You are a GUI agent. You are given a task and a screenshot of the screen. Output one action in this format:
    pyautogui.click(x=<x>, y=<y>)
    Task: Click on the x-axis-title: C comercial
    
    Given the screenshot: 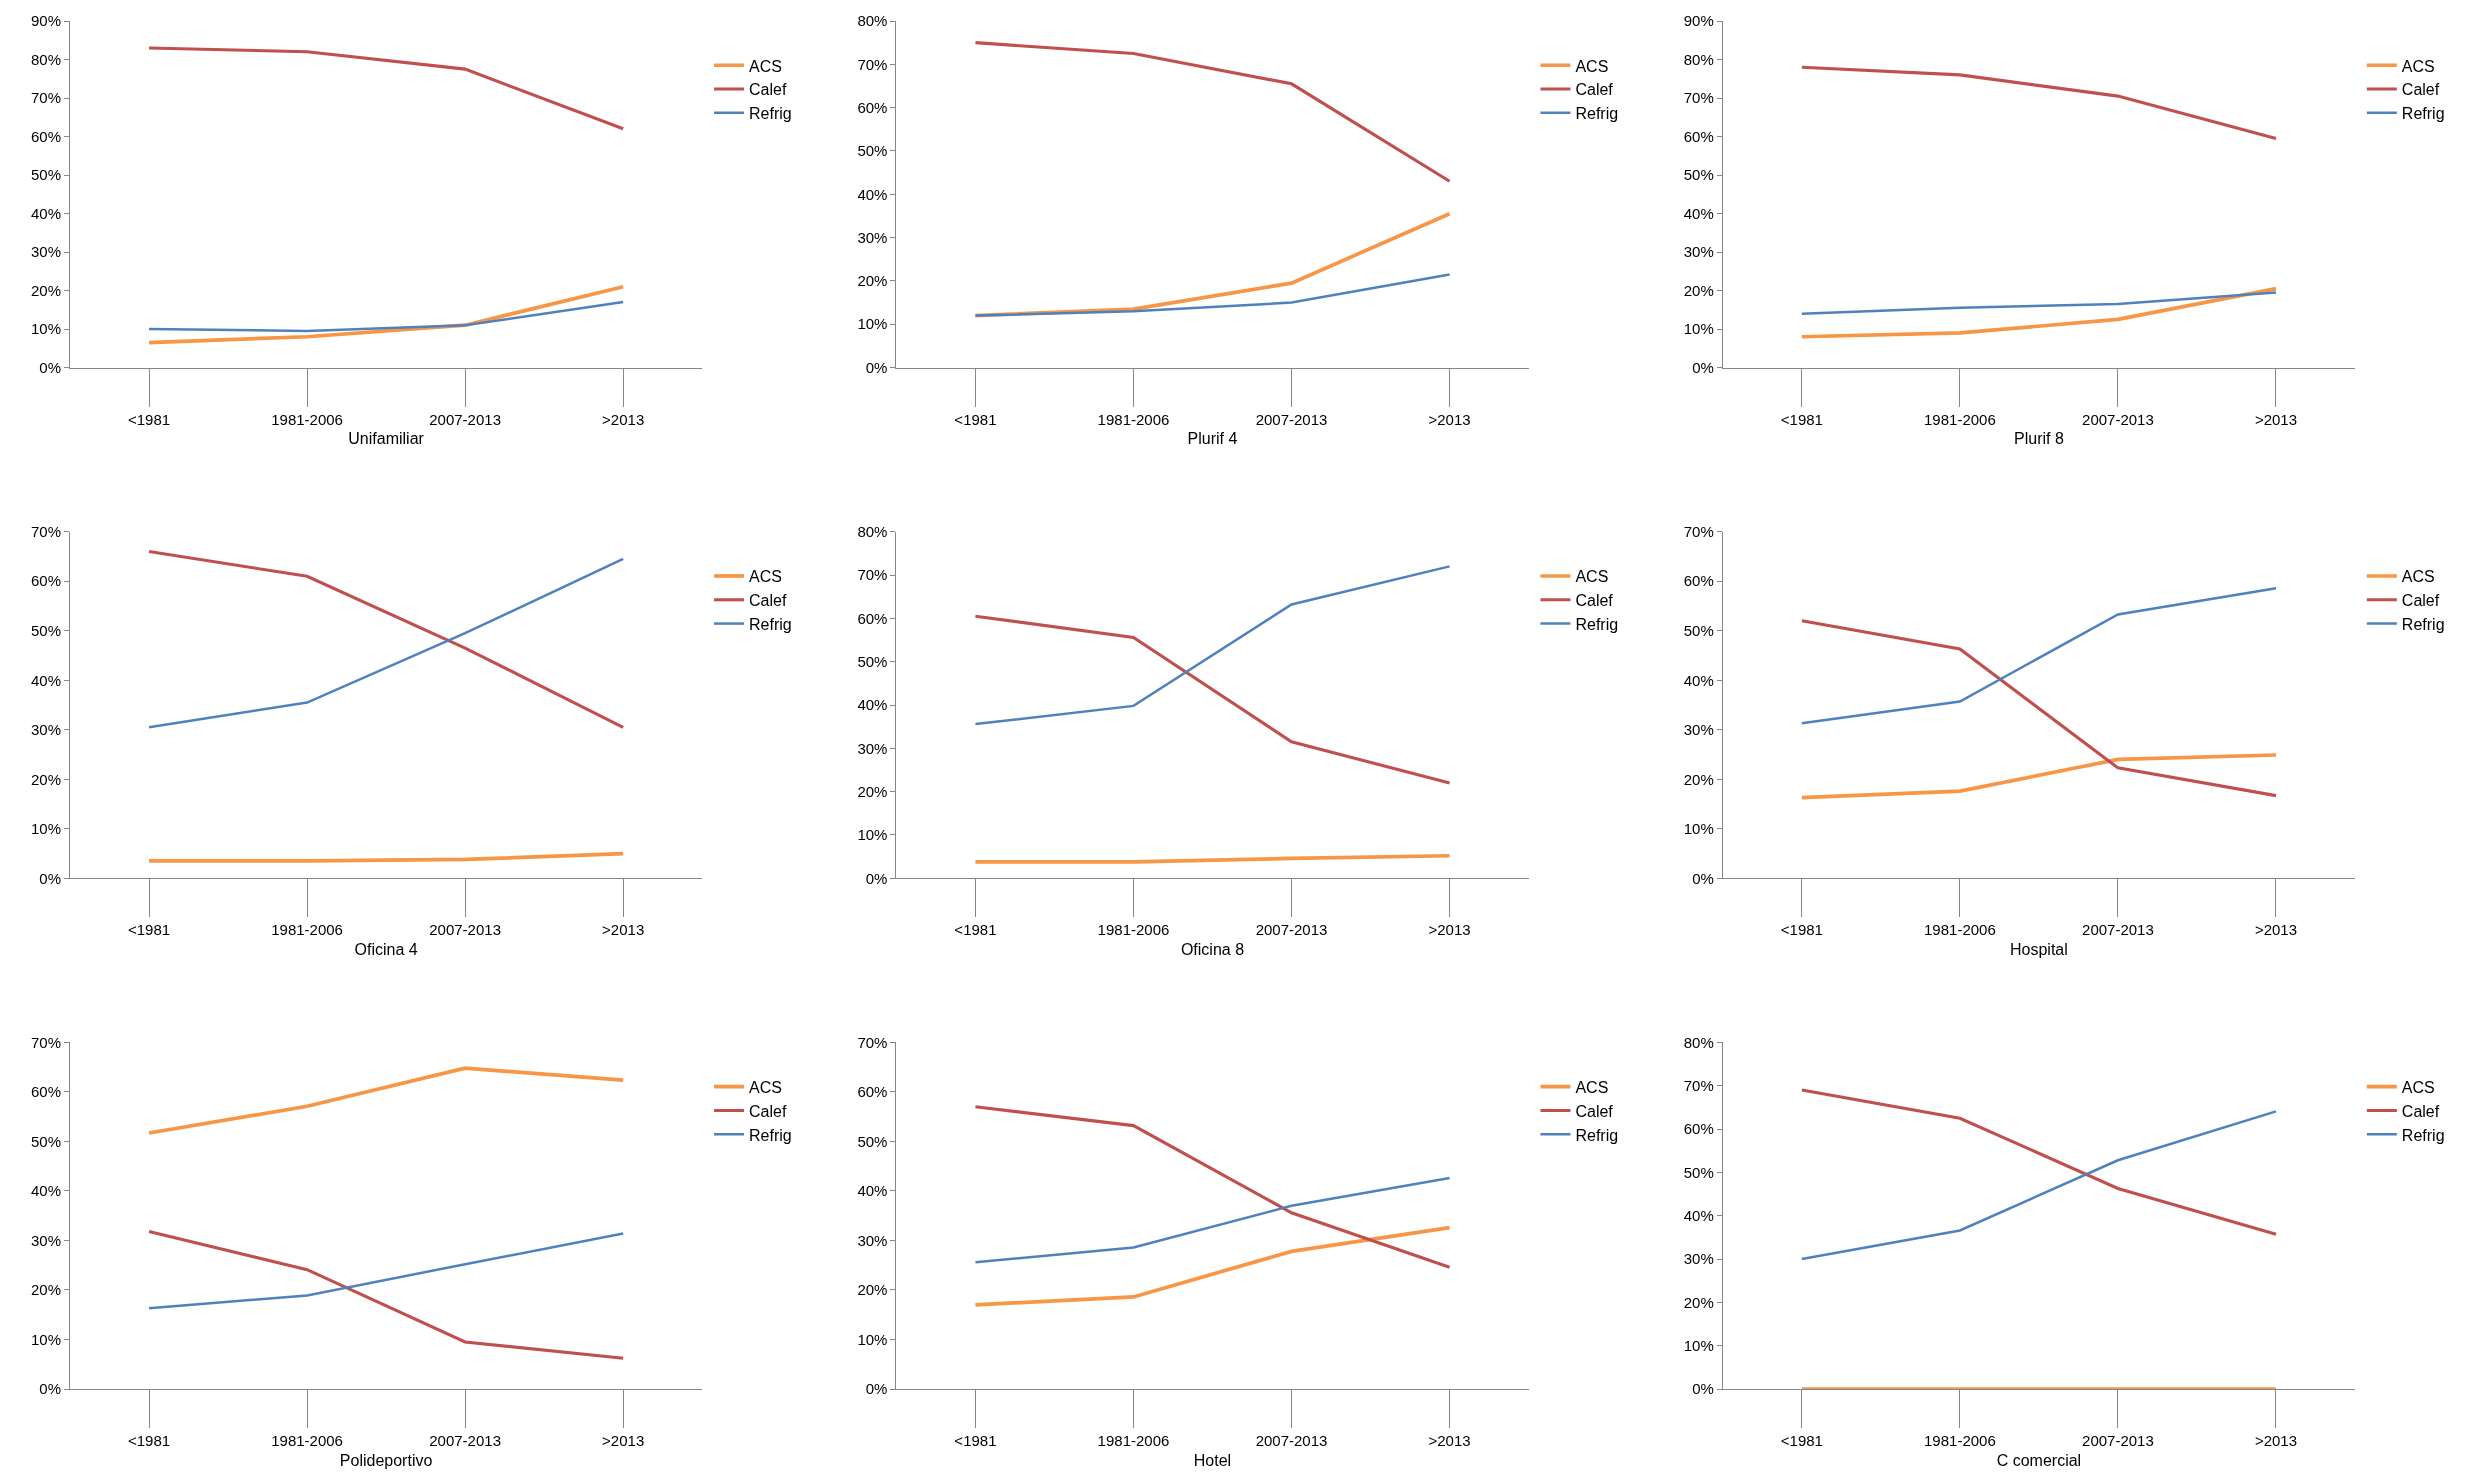 What is the action you would take?
    pyautogui.click(x=2039, y=1460)
    